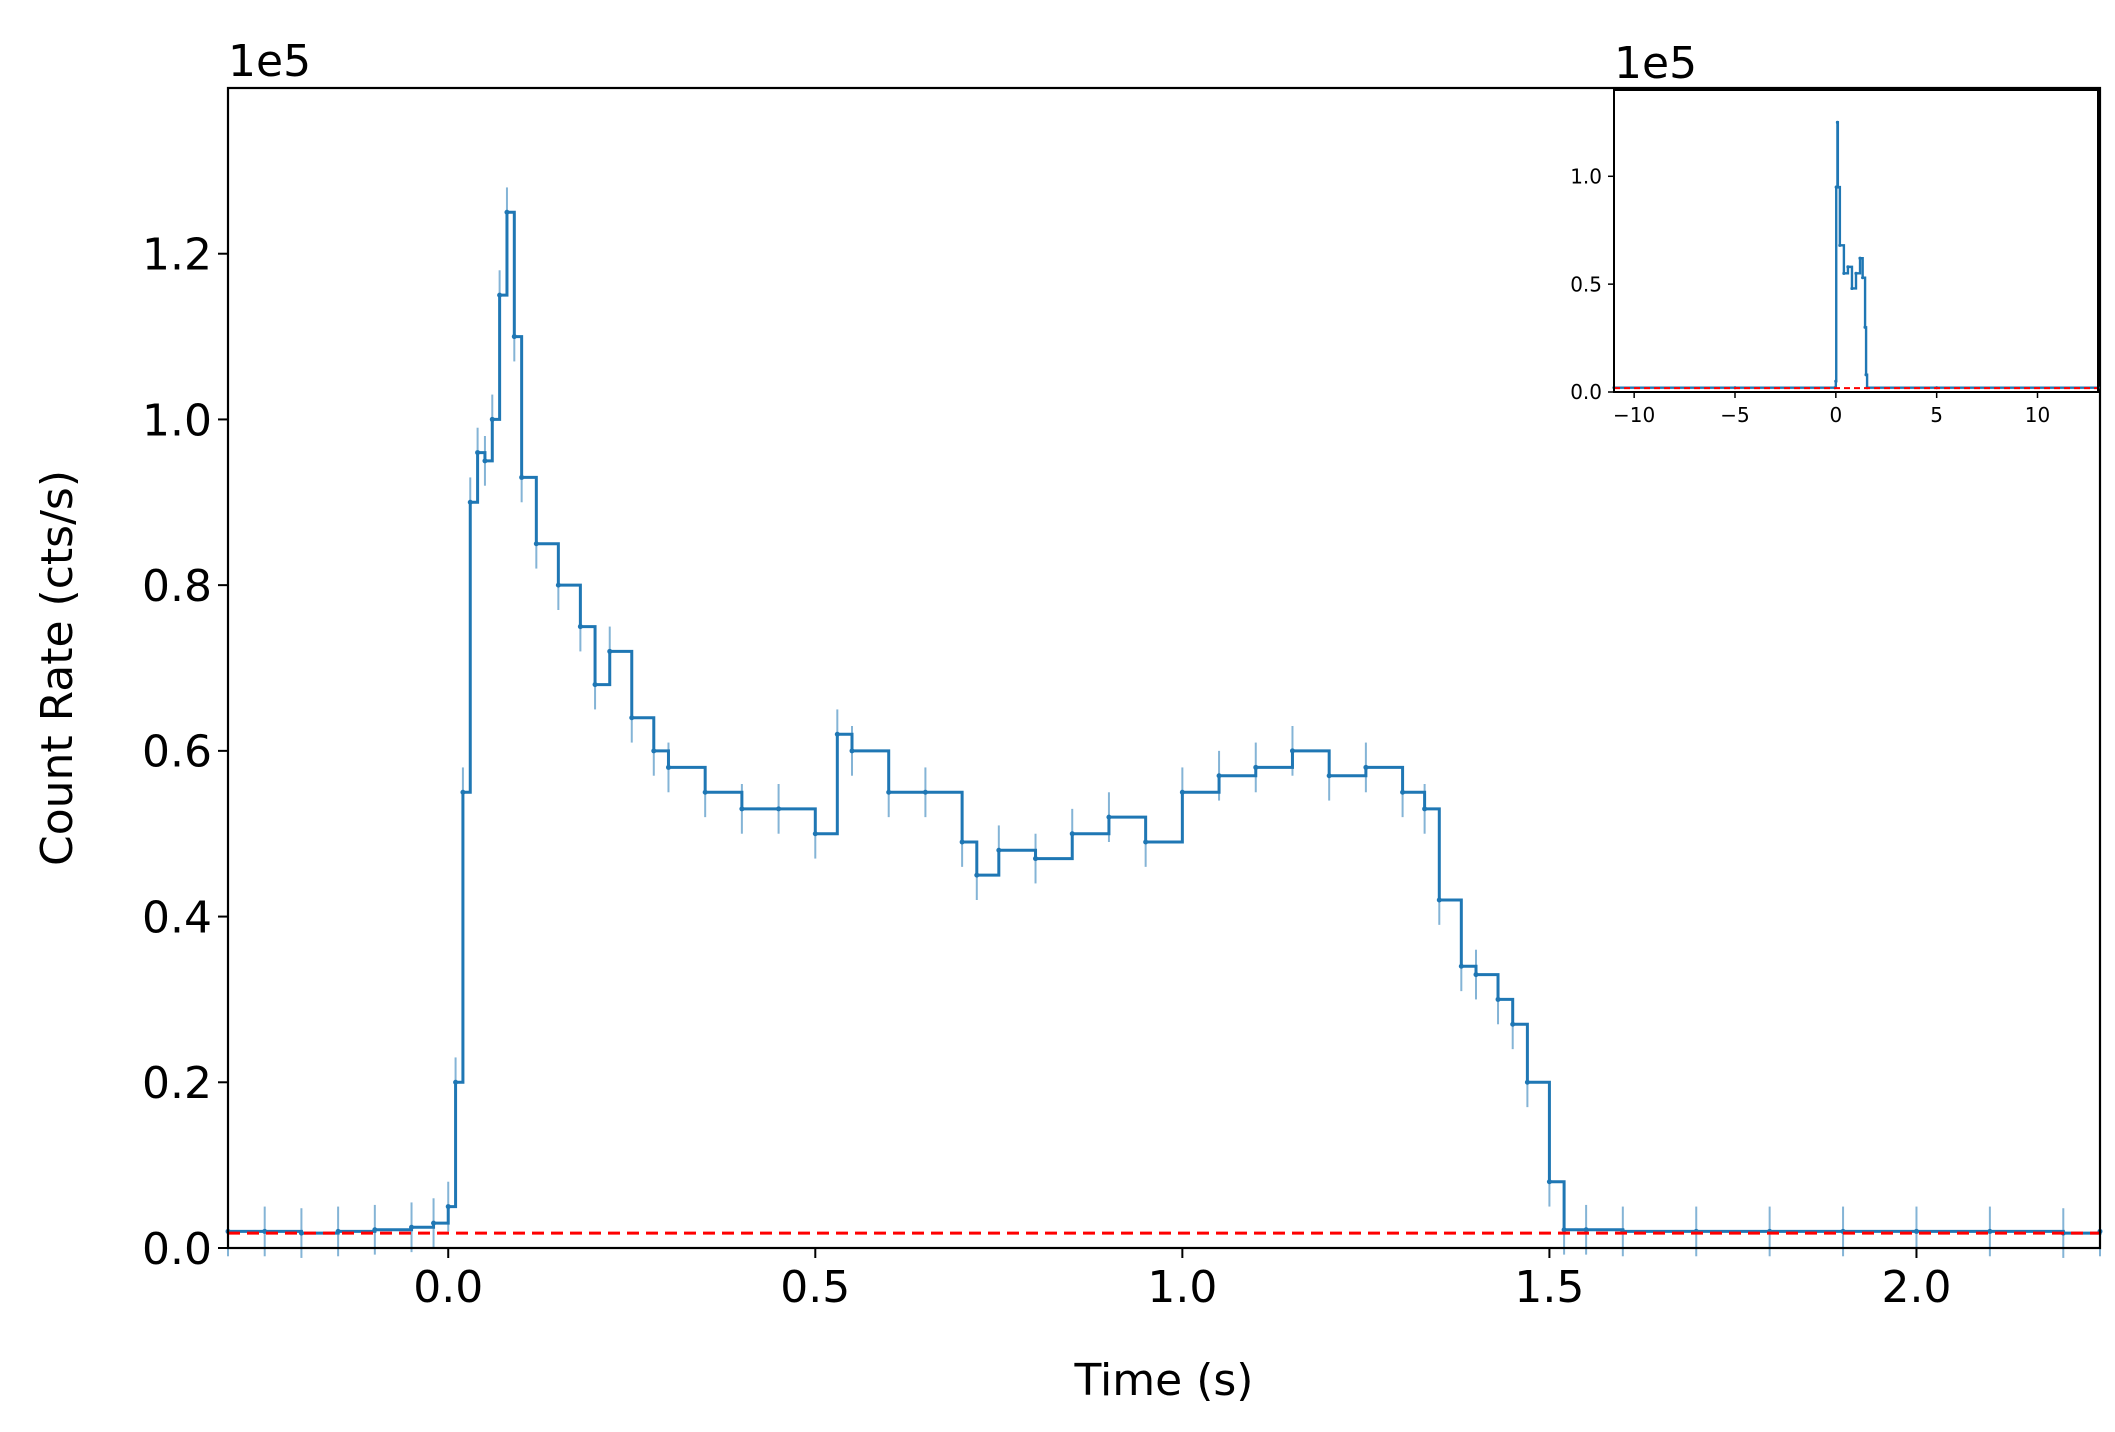  I want to click on inset-plot-frame, so click(1856, 241).